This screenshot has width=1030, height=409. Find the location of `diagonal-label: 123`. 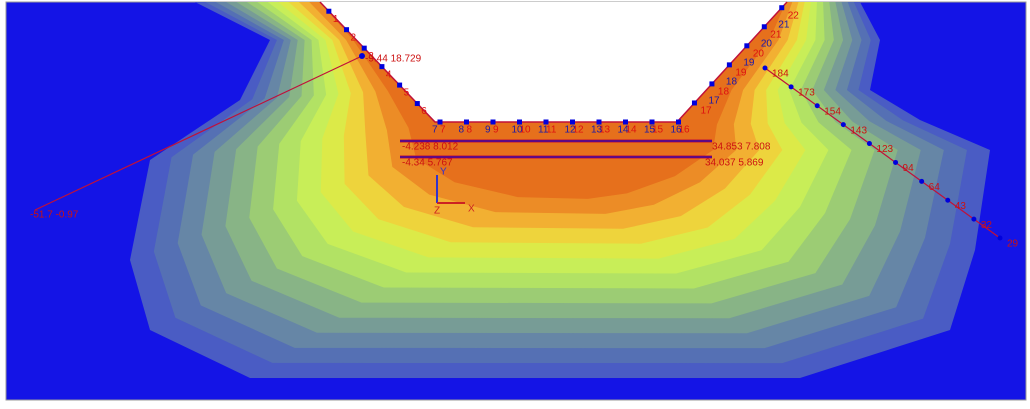

diagonal-label: 123 is located at coordinates (884, 149).